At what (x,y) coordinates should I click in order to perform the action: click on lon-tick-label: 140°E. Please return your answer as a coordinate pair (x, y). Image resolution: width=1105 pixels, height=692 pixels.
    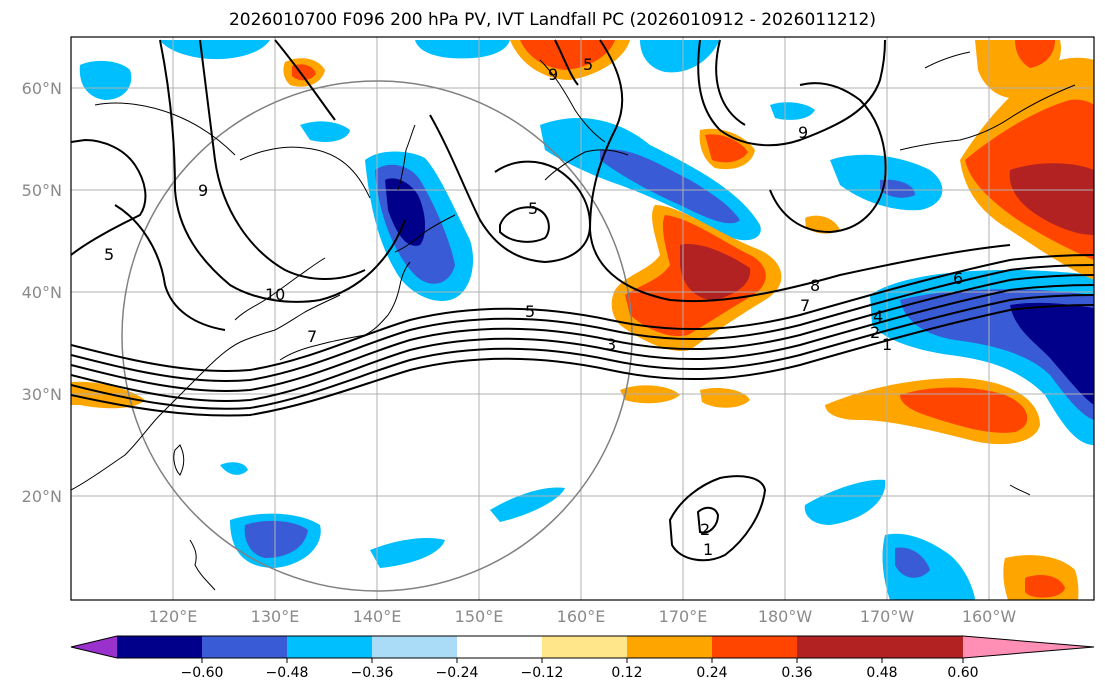
    Looking at the image, I should click on (377, 616).